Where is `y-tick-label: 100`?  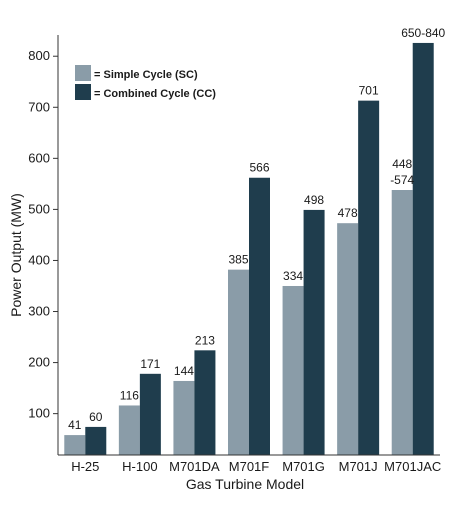
y-tick-label: 100 is located at coordinates (39, 413).